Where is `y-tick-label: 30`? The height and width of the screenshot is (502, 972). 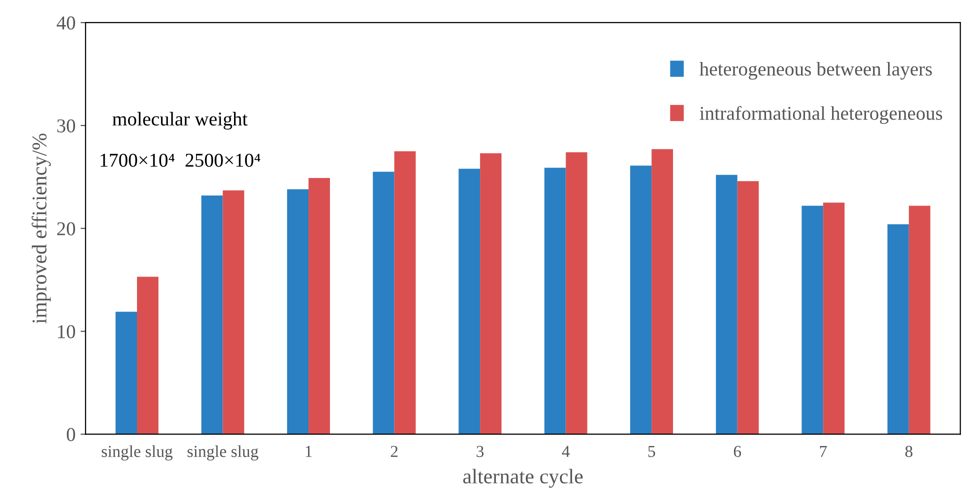 y-tick-label: 30 is located at coordinates (66, 125).